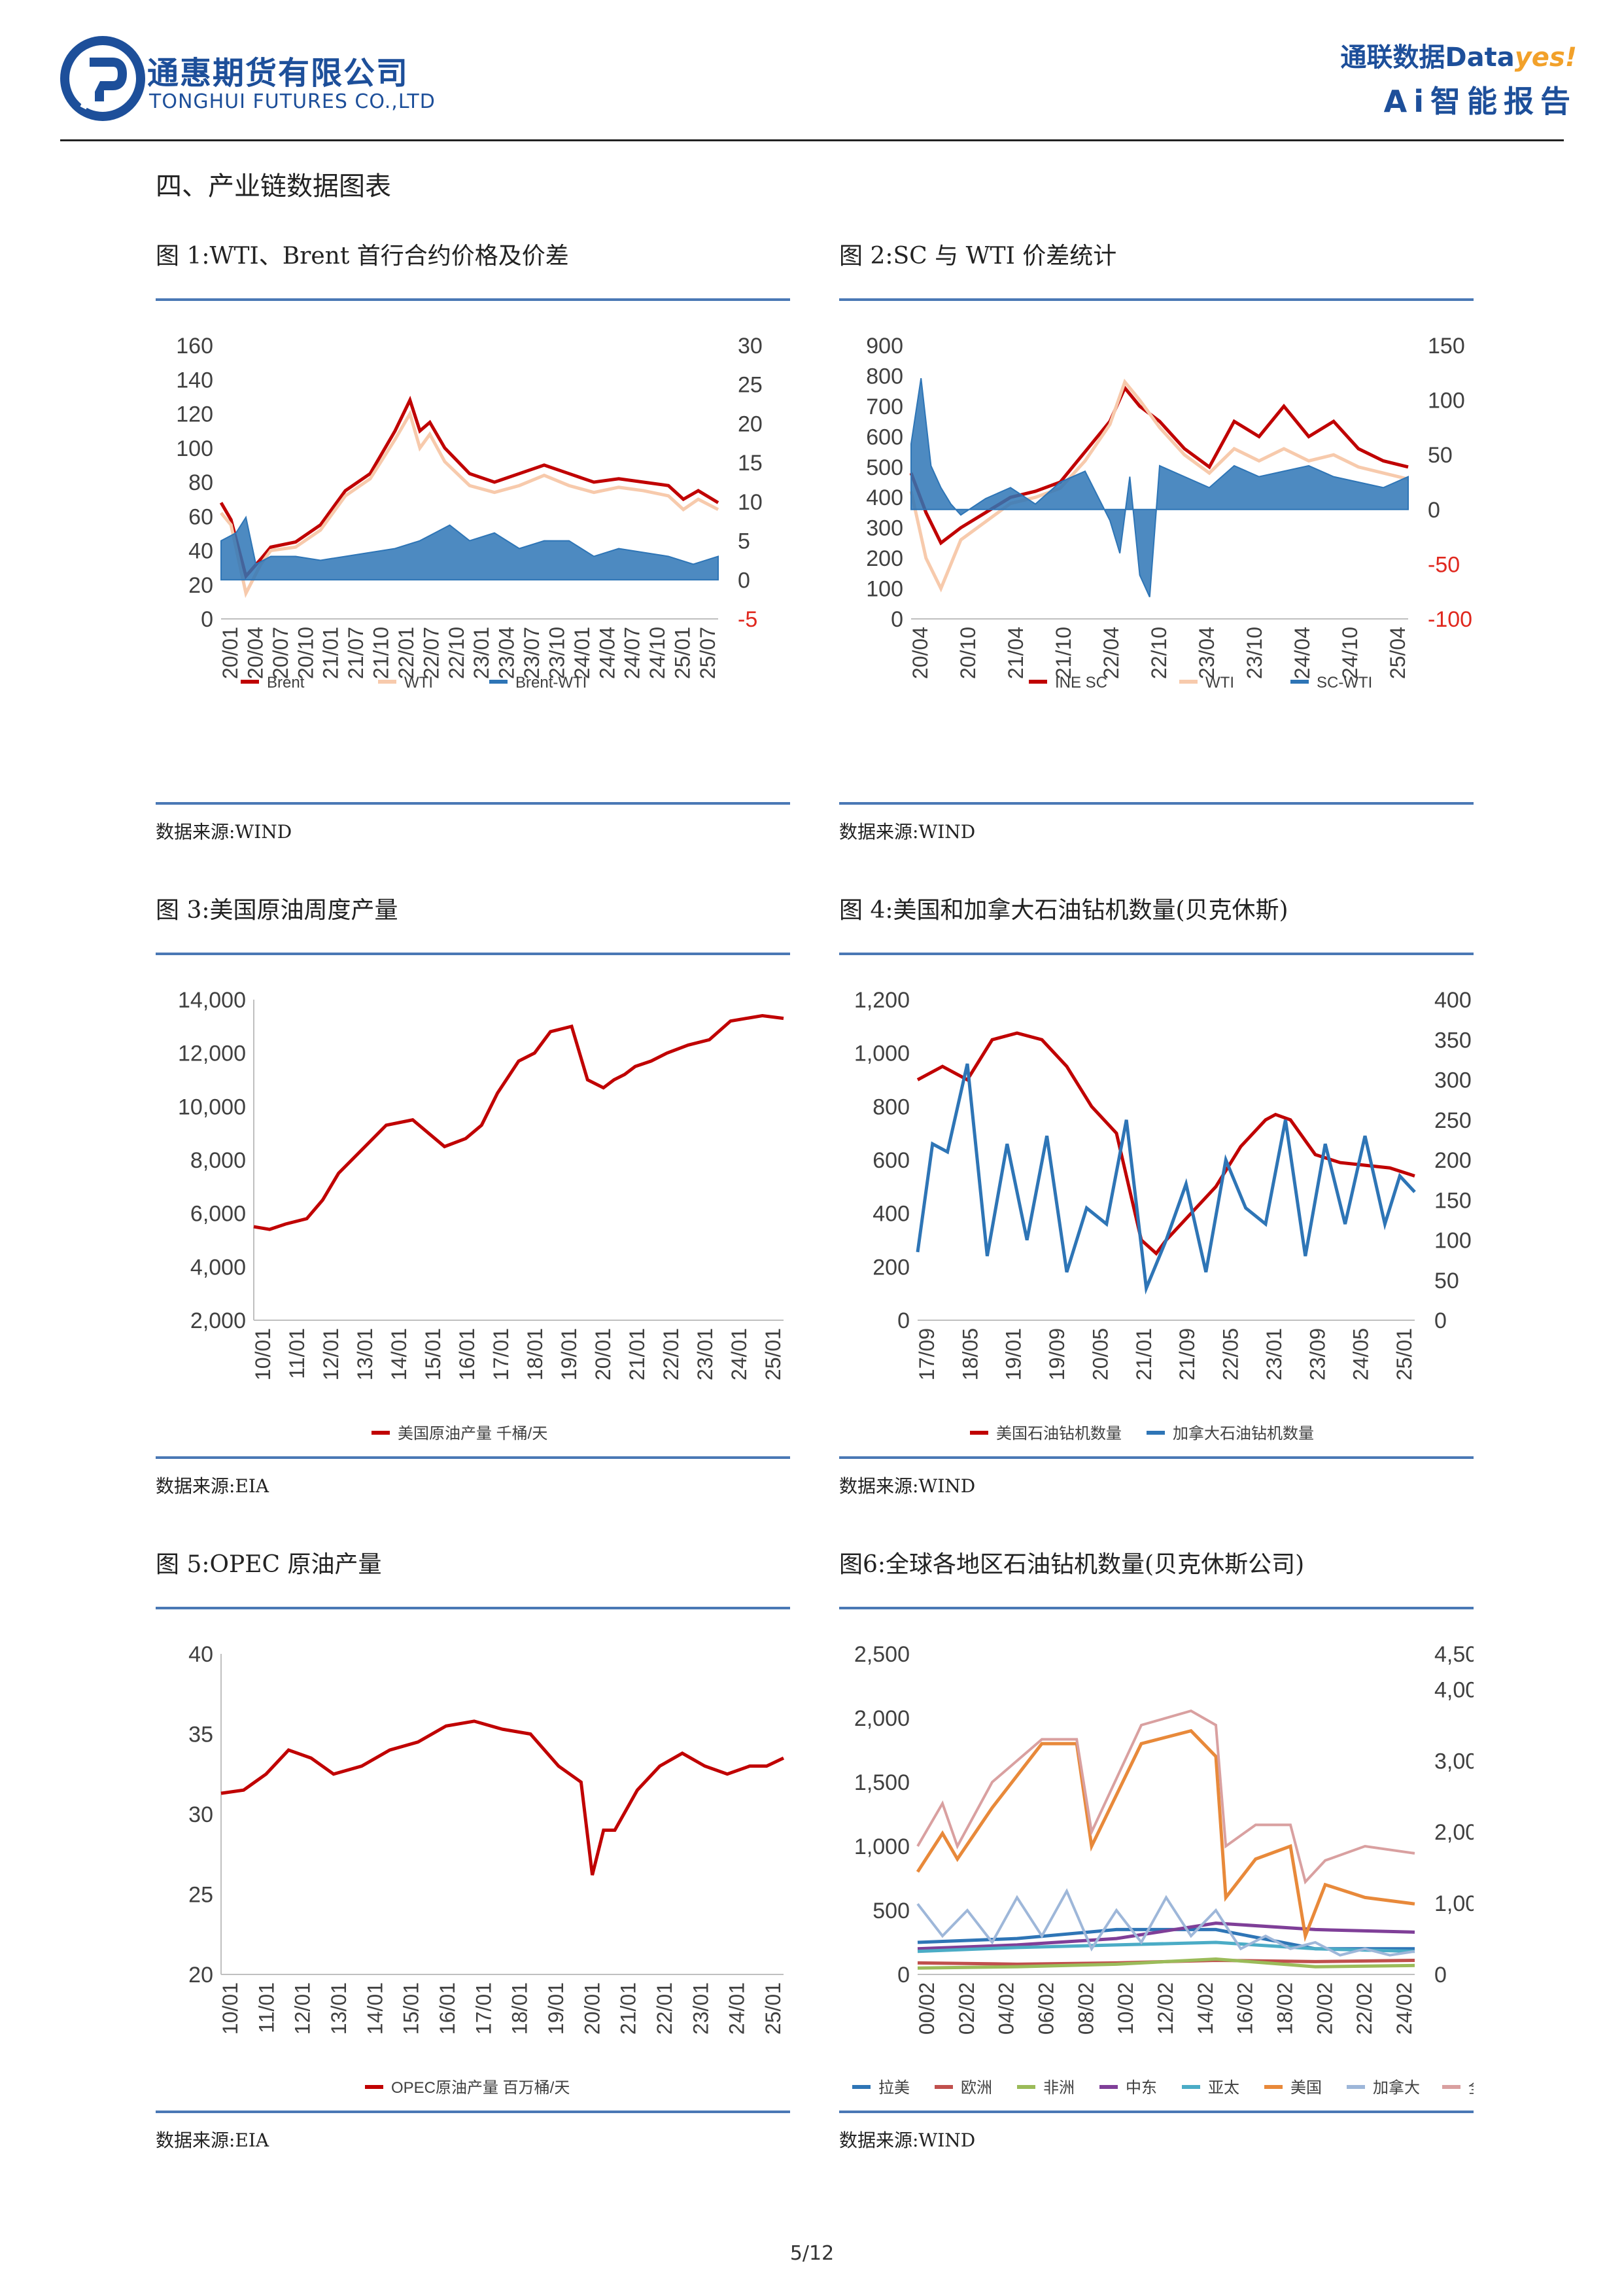 Image resolution: width=1624 pixels, height=2295 pixels. Describe the element at coordinates (473, 2112) in the screenshot. I see `figure-5-bottom-rule` at that location.